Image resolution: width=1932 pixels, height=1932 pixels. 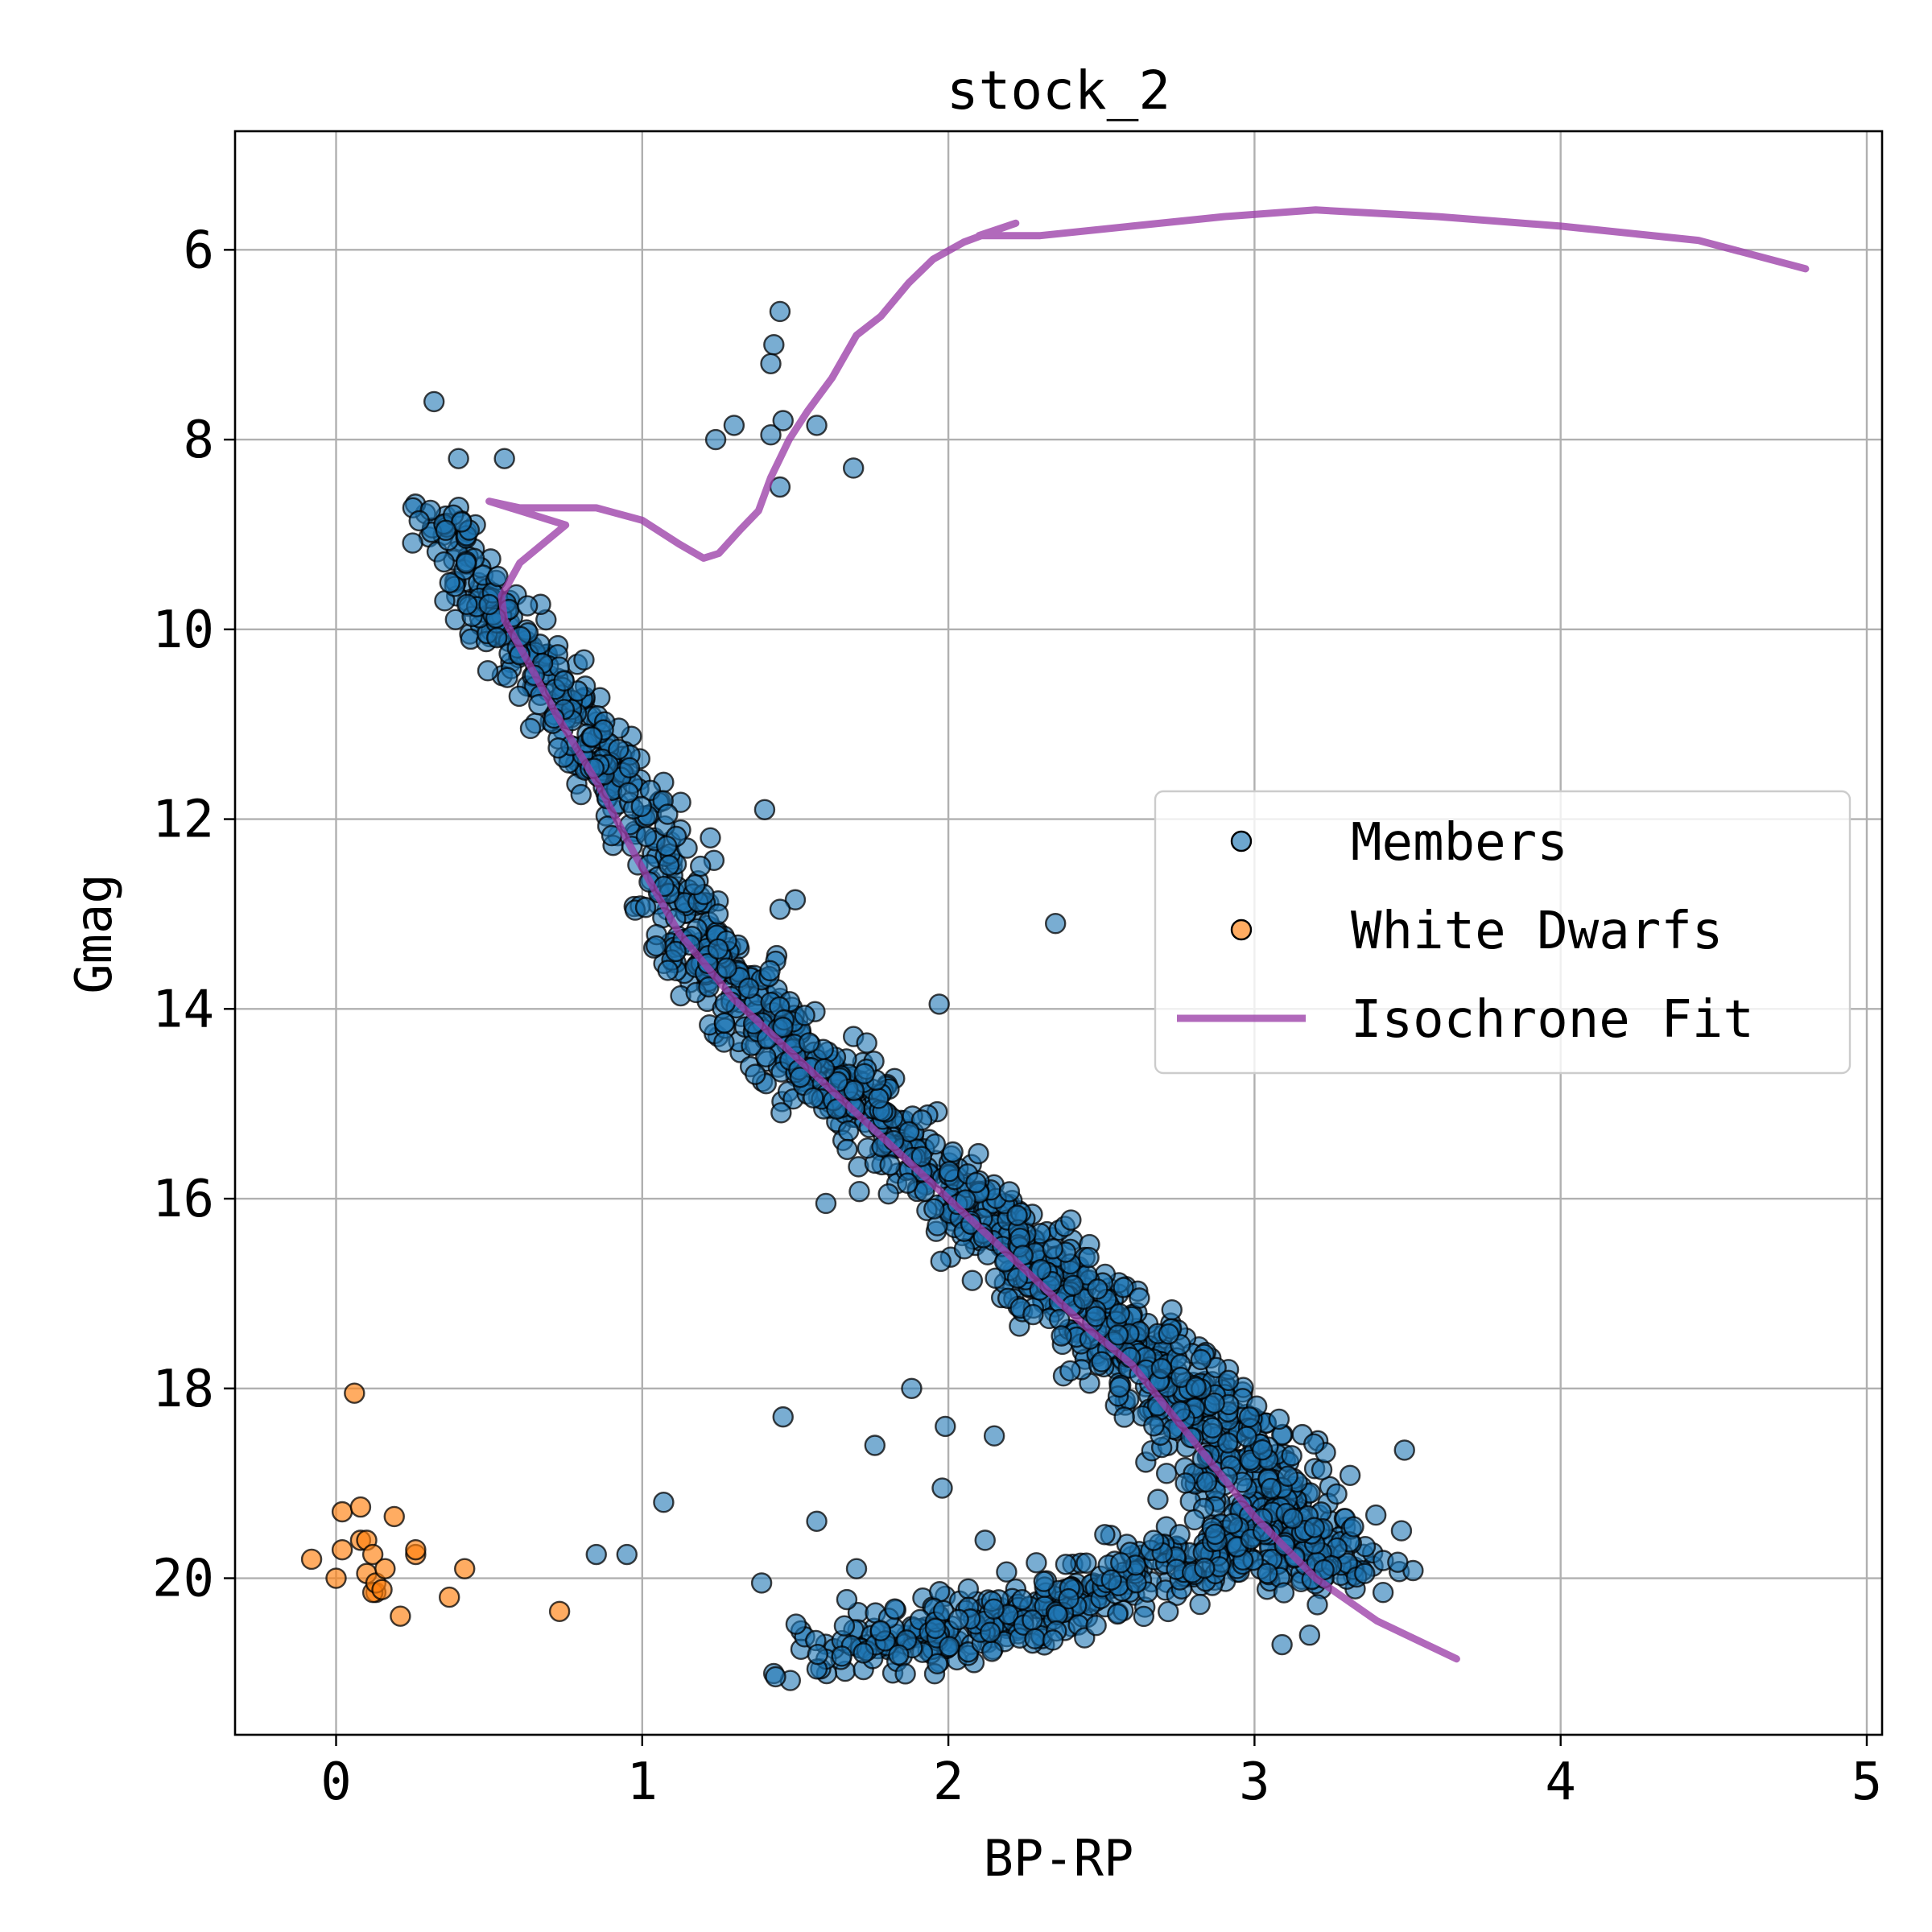 I want to click on y-tick-label: 10, so click(x=183, y=630).